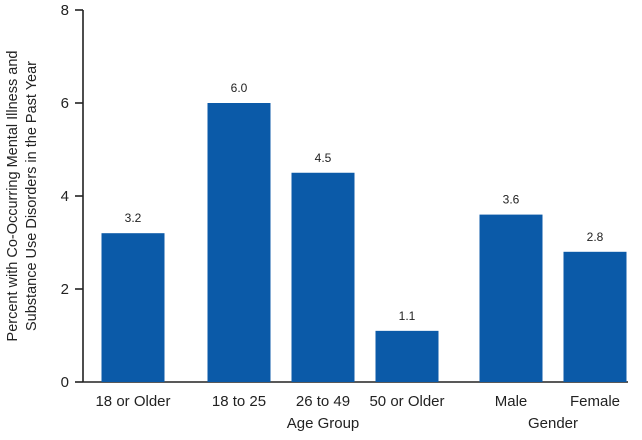 Image resolution: width=642 pixels, height=440 pixels. I want to click on y-tick-label-8: 8, so click(65, 10).